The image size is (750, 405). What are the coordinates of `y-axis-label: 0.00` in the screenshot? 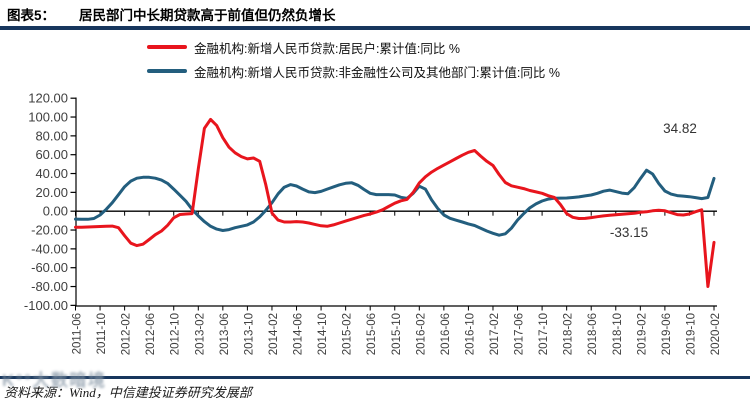 It's located at (55, 211).